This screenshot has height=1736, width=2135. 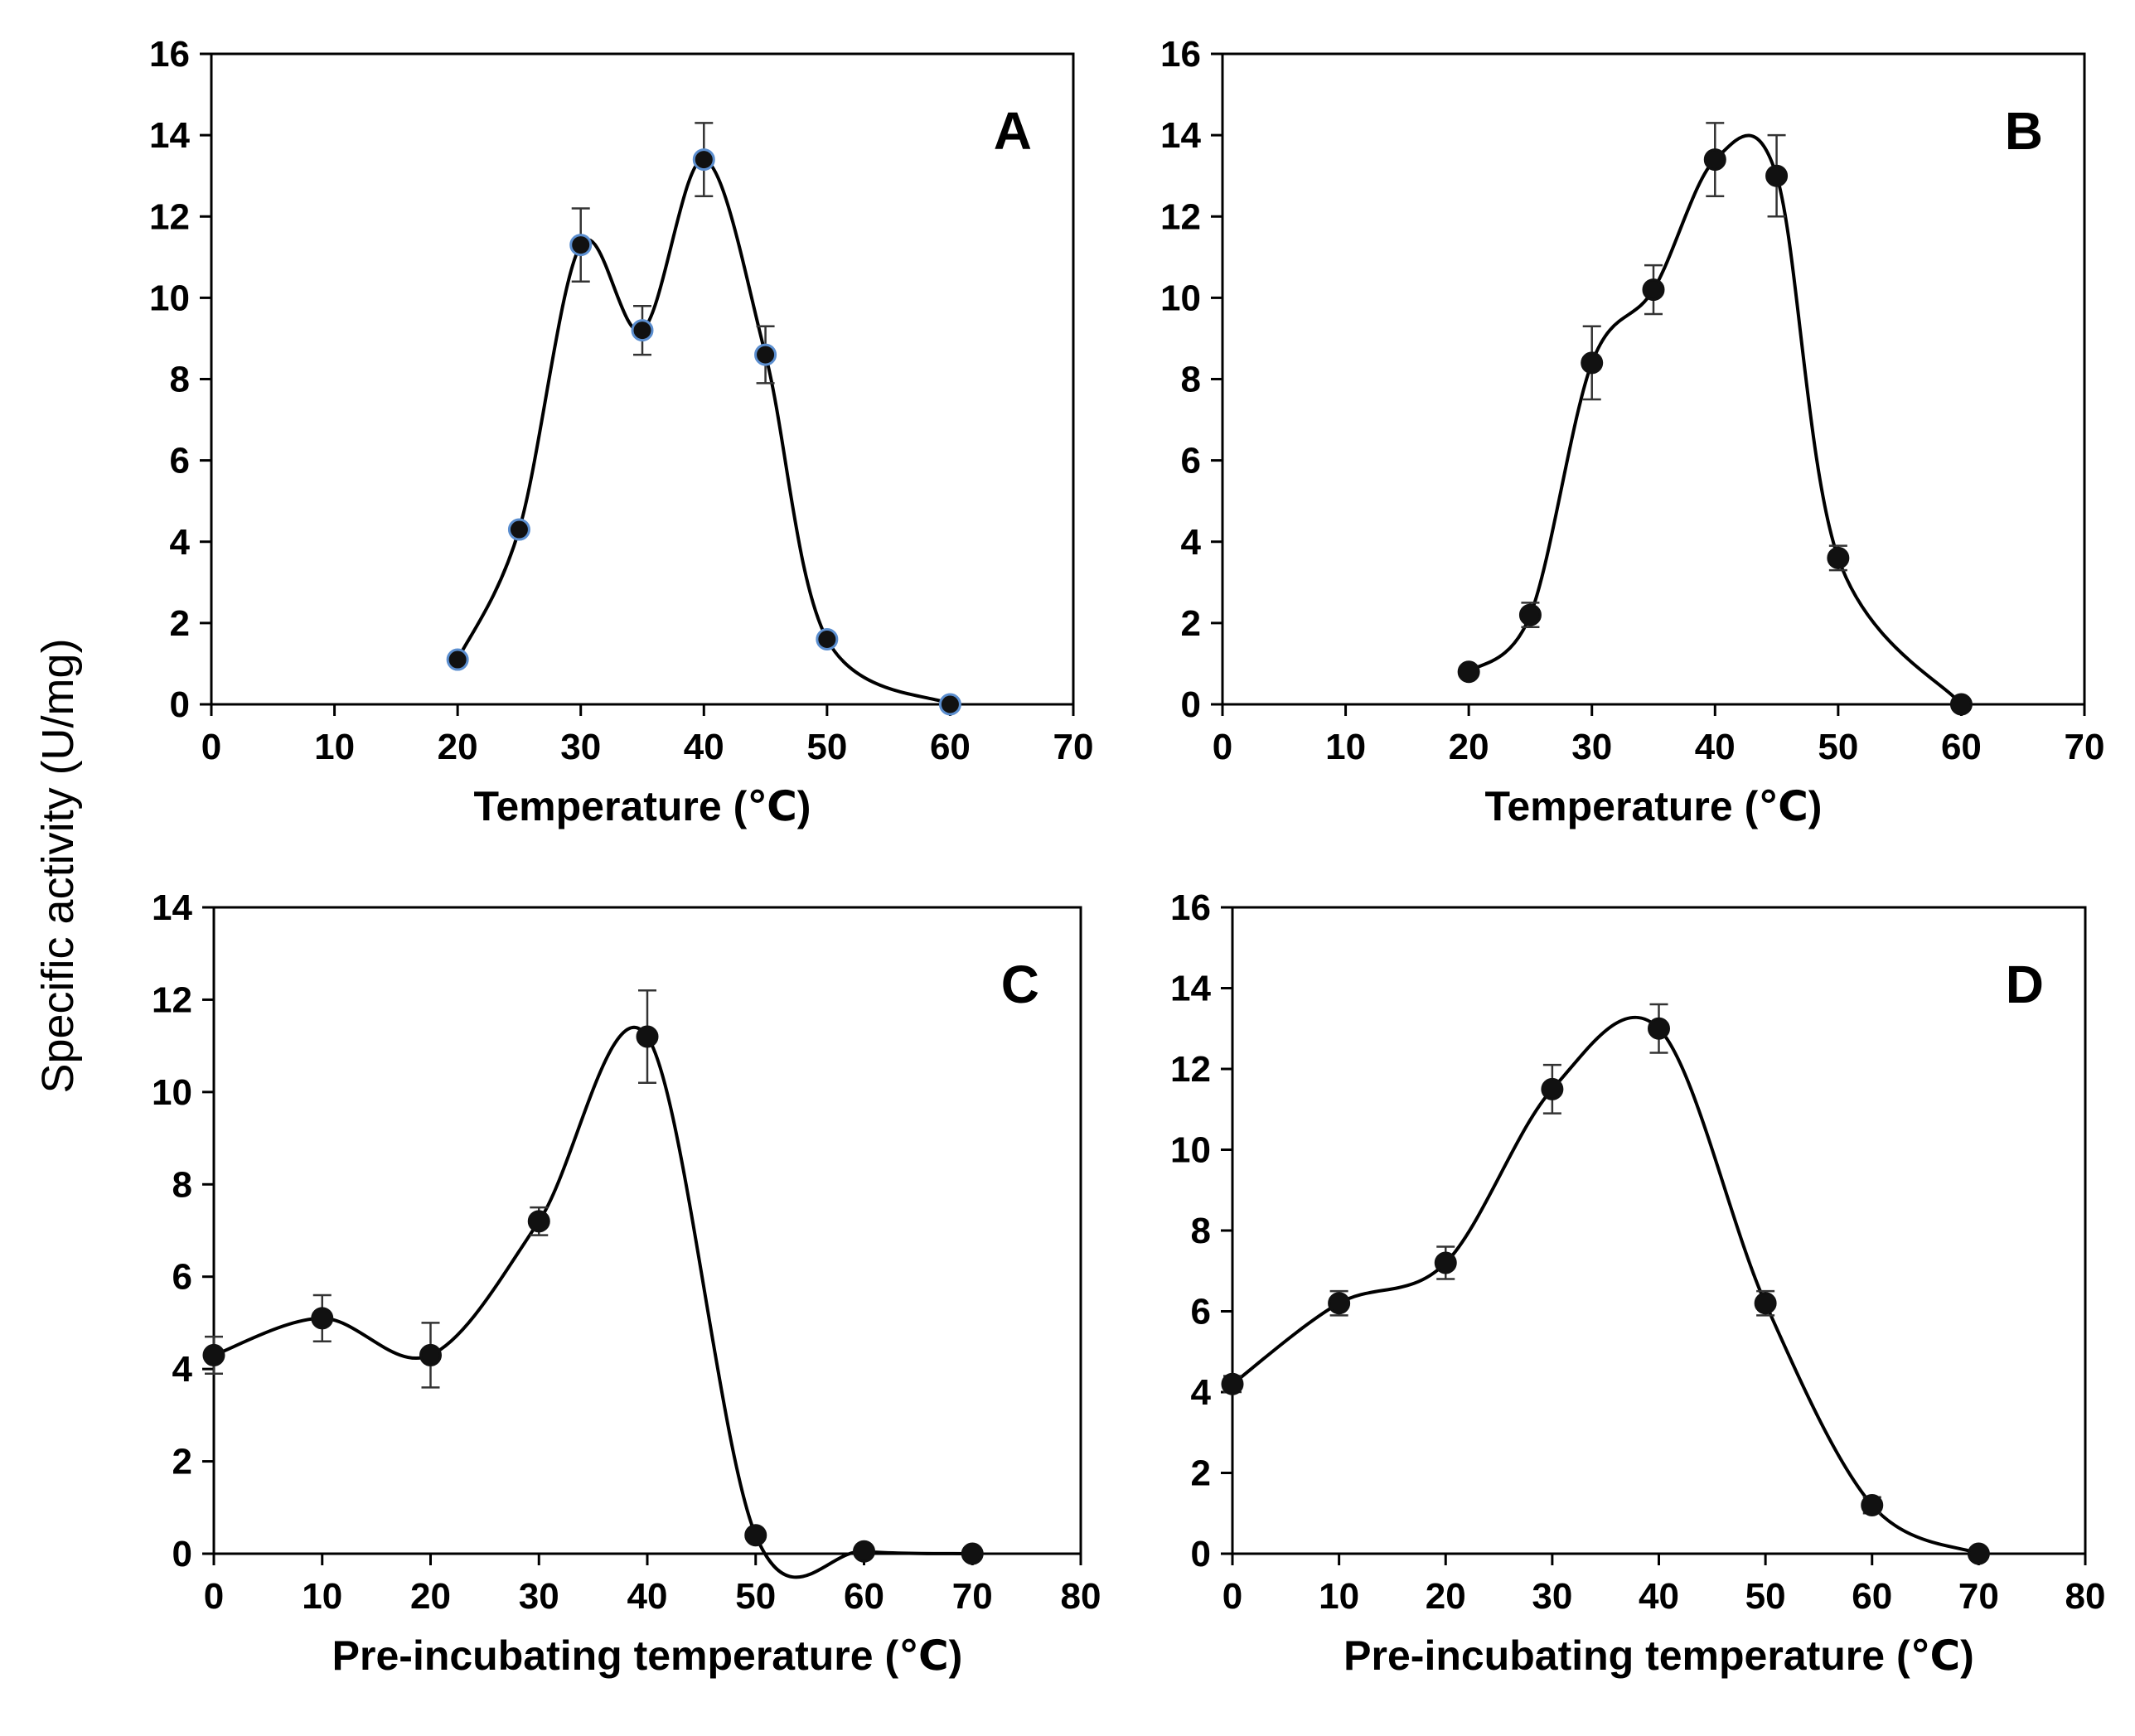 What do you see at coordinates (172, 999) in the screenshot?
I see `y-tick-label-c: 12` at bounding box center [172, 999].